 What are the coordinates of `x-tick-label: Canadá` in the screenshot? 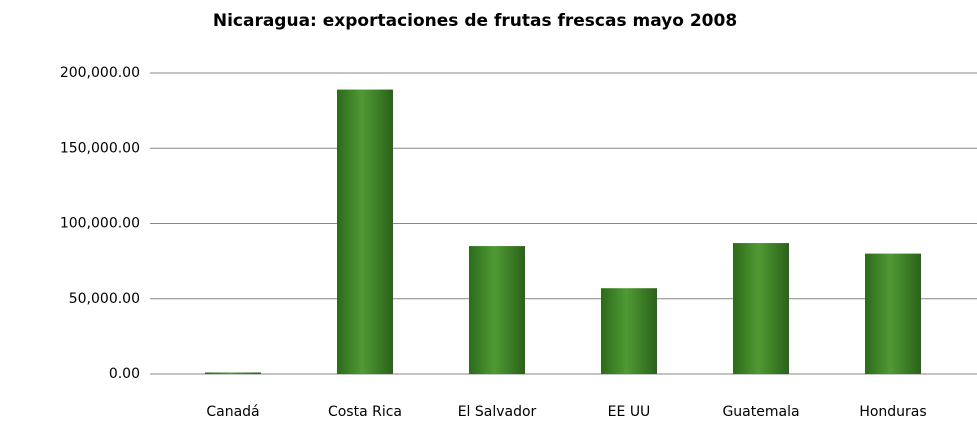 It's located at (232, 412).